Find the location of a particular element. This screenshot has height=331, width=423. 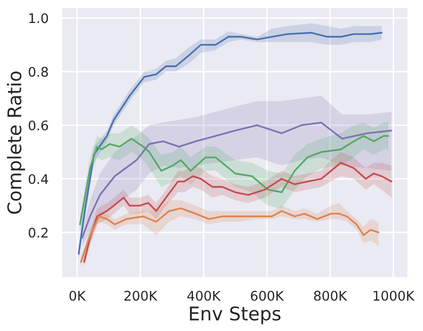

x-tick-label: 0K is located at coordinates (77, 295).